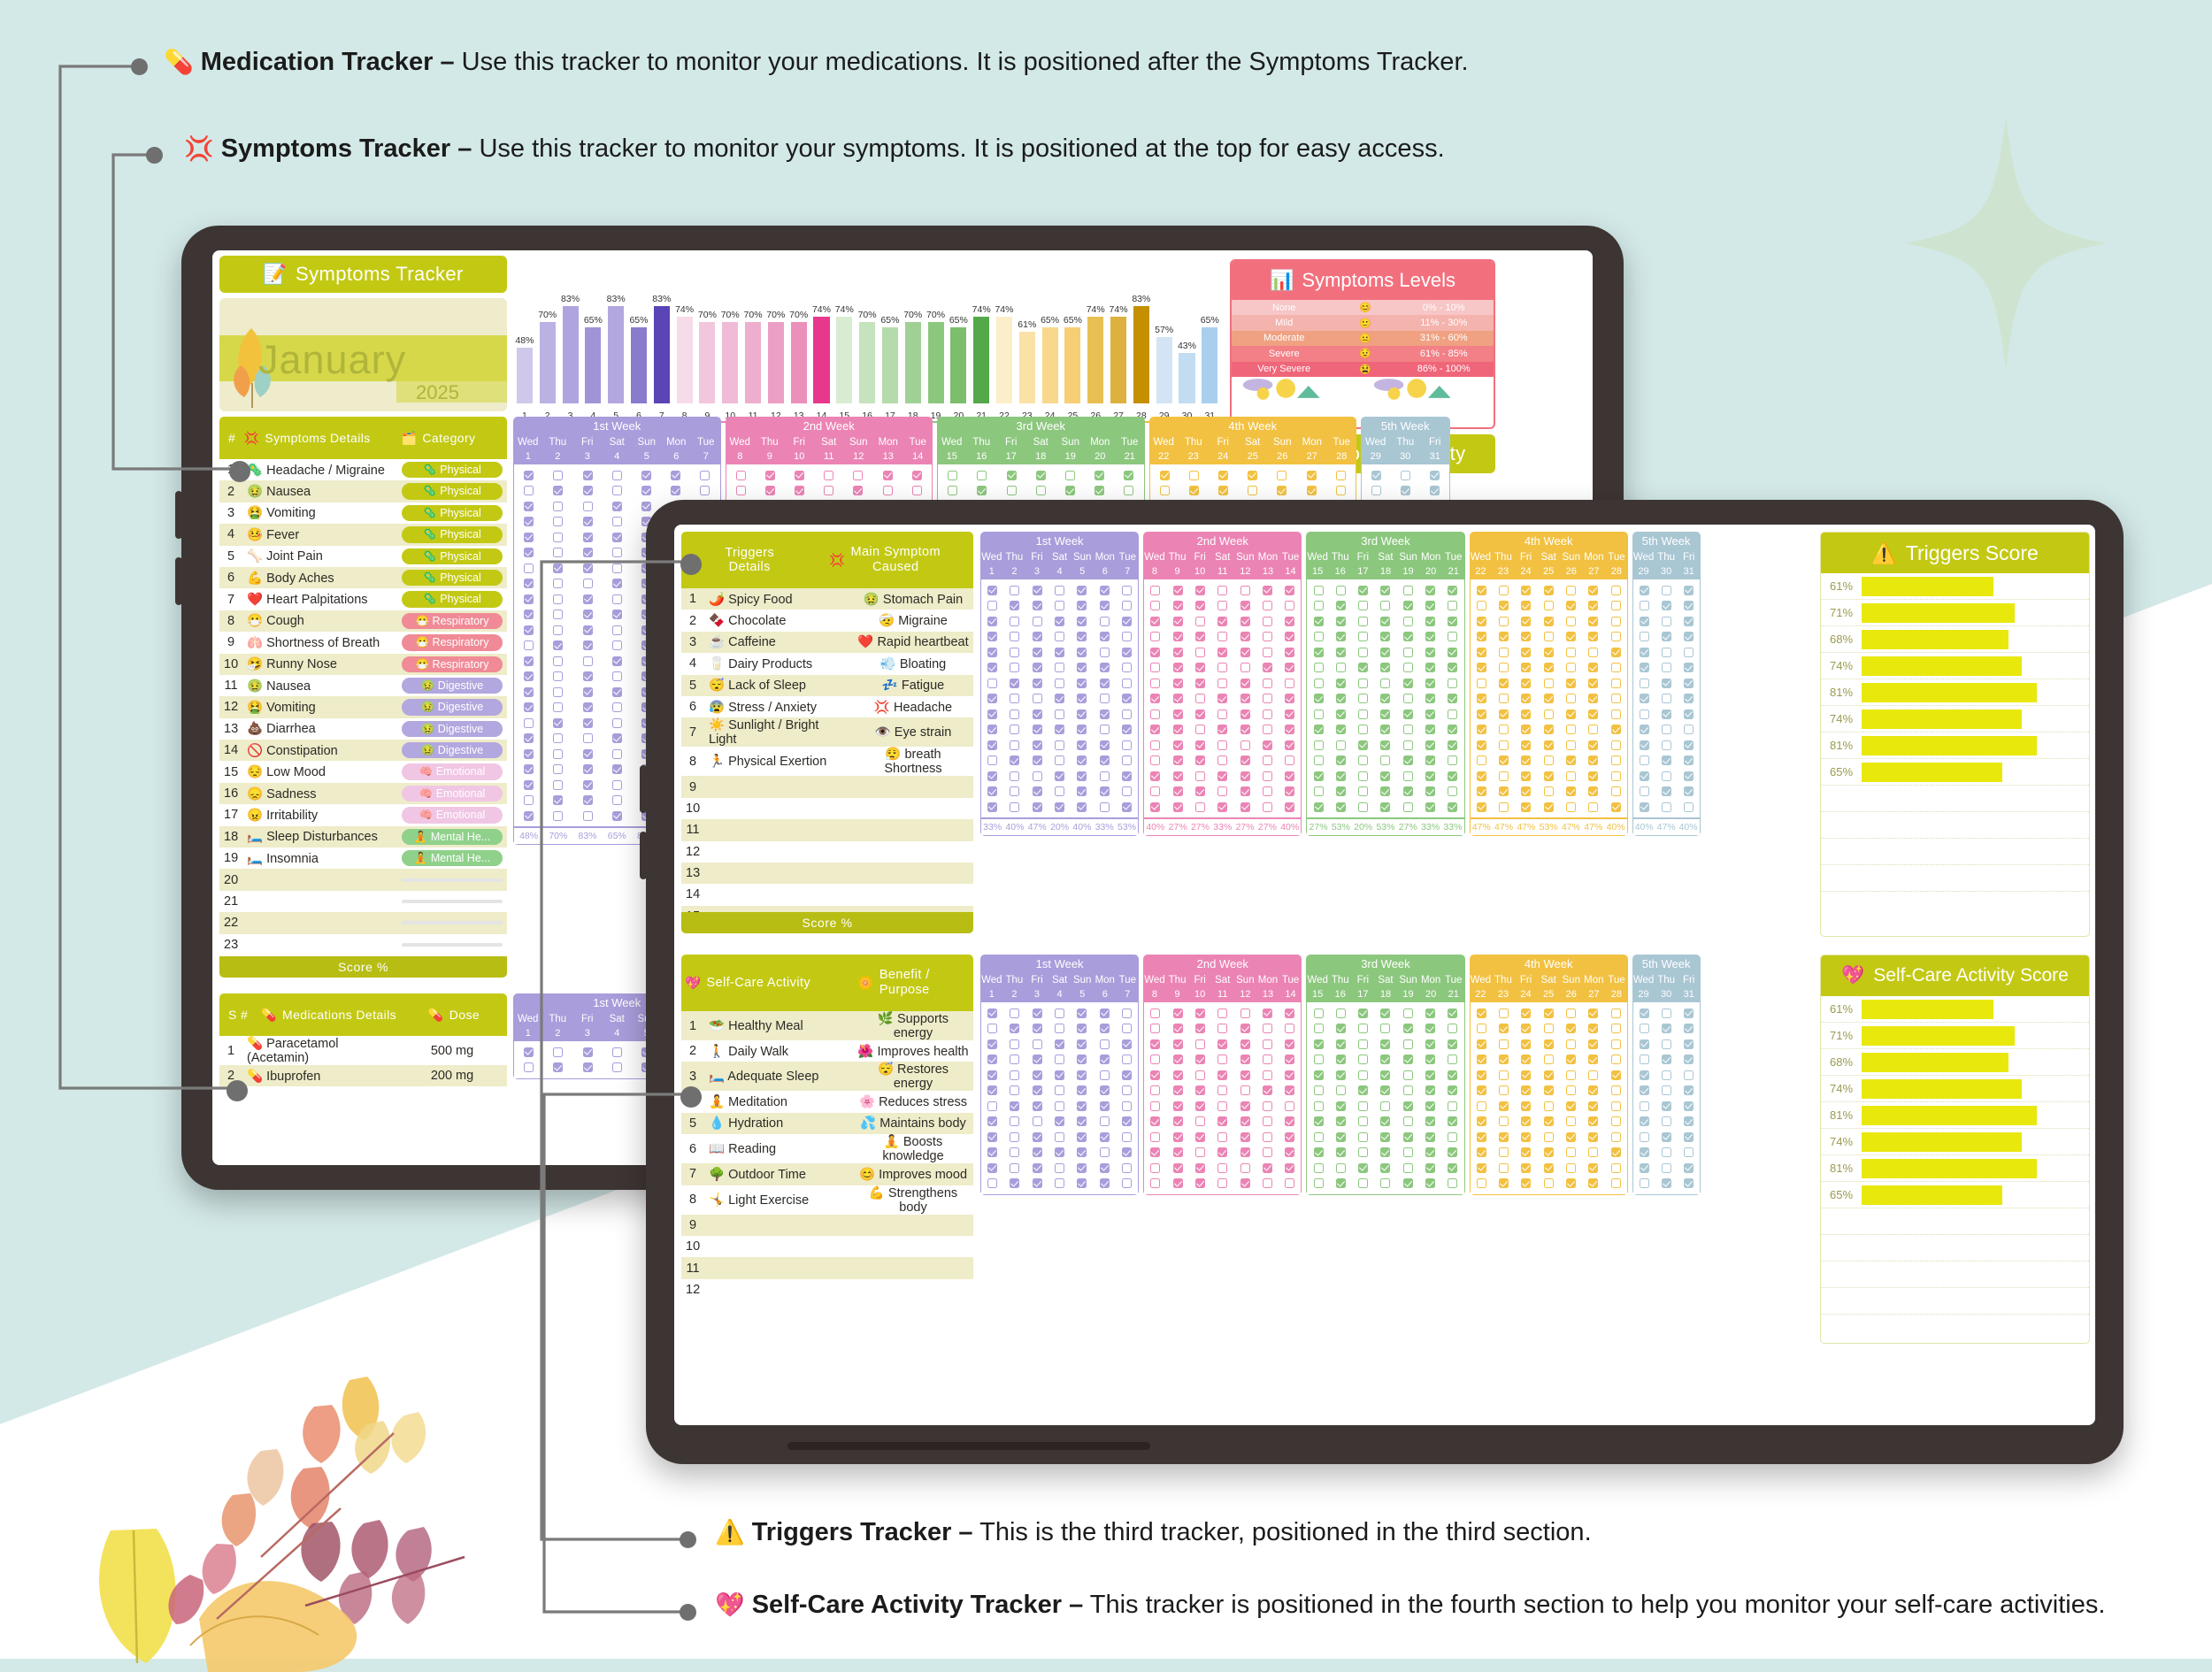 The width and height of the screenshot is (2212, 1672). What do you see at coordinates (363, 880) in the screenshot?
I see `table-row: 20` at bounding box center [363, 880].